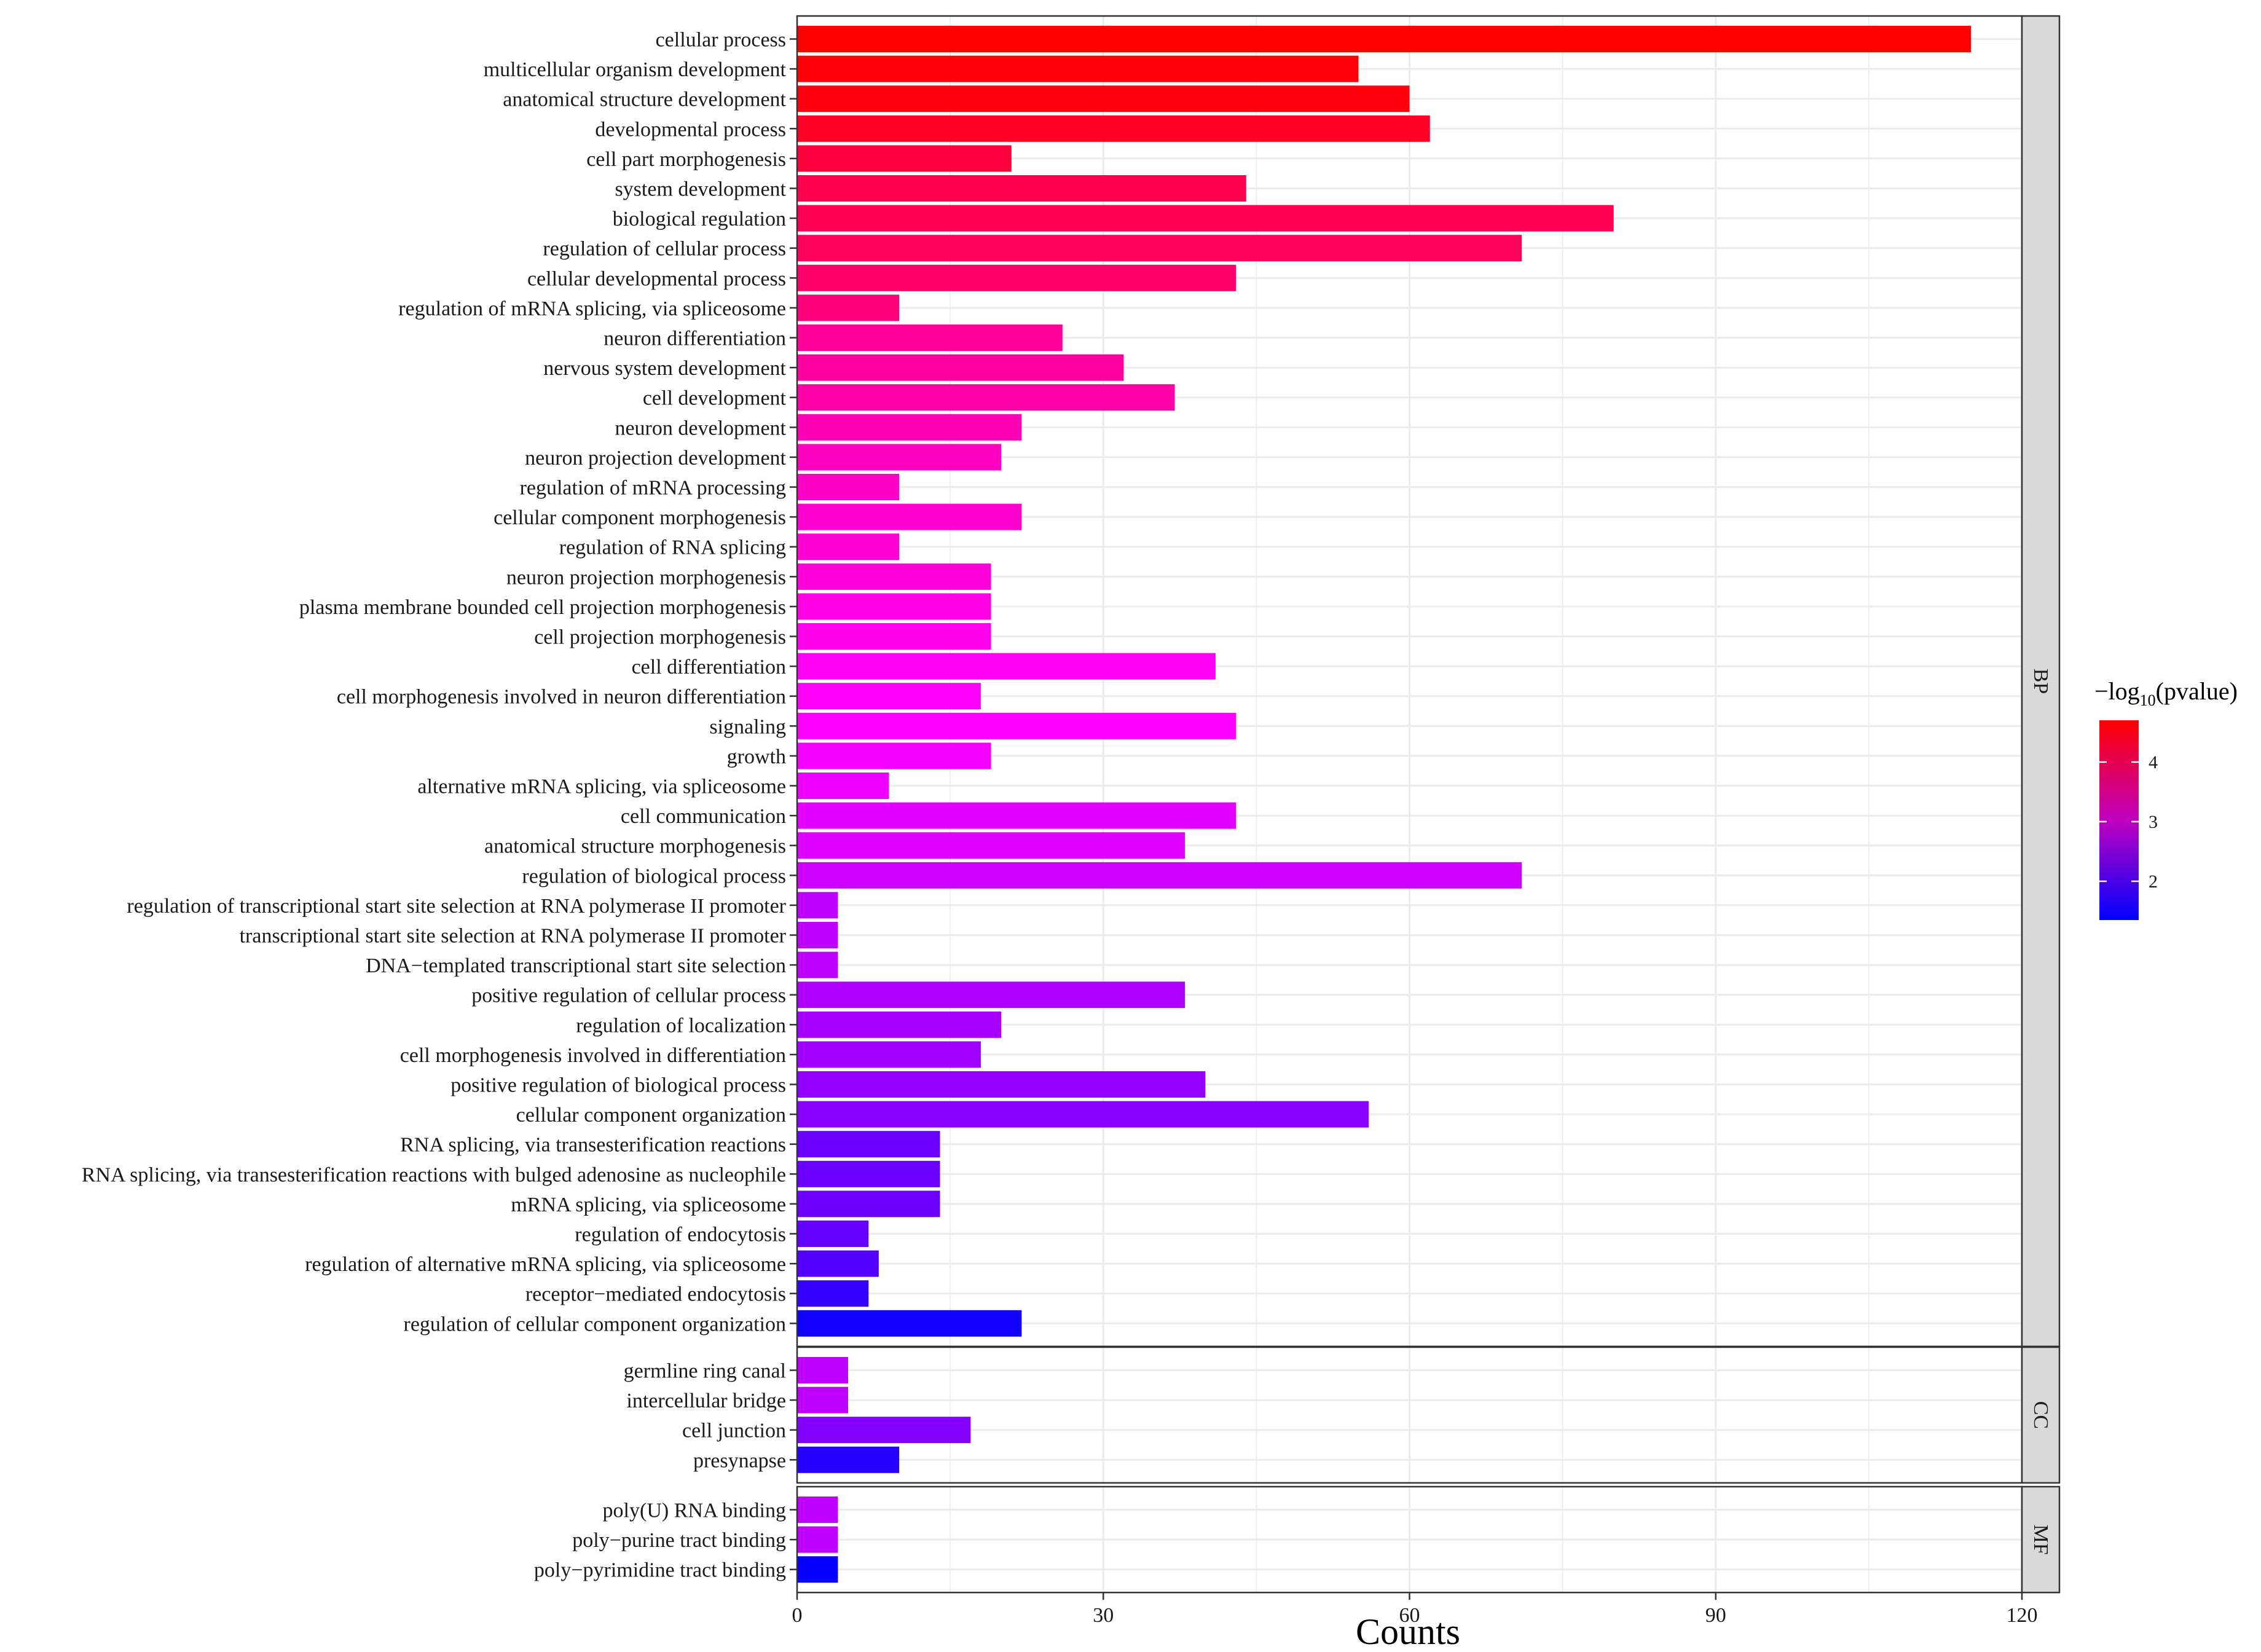 Image resolution: width=2261 pixels, height=1652 pixels. Describe the element at coordinates (672, 548) in the screenshot. I see `term-label-bp: regulation of RNA splicing` at that location.